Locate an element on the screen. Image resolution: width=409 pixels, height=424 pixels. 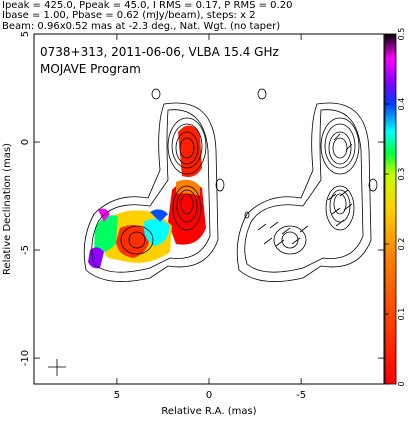
polarization-colormap is located at coordinates (147, 197).